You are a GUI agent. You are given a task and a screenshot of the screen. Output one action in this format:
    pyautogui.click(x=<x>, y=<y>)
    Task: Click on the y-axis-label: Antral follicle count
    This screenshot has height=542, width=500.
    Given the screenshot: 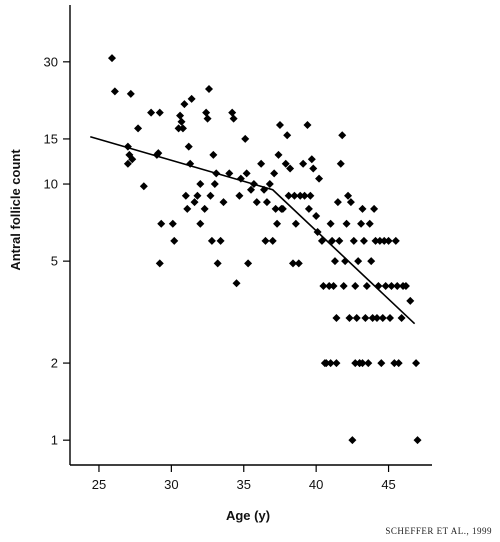 What is the action you would take?
    pyautogui.click(x=15, y=210)
    